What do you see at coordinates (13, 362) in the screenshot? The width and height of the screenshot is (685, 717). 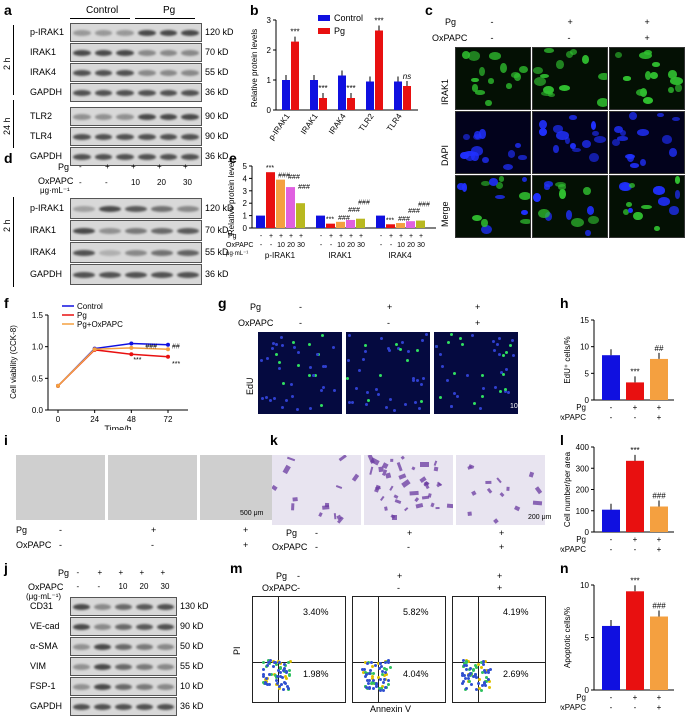 I see `y-axis-label: Cell viability (CCK-8)` at bounding box center [13, 362].